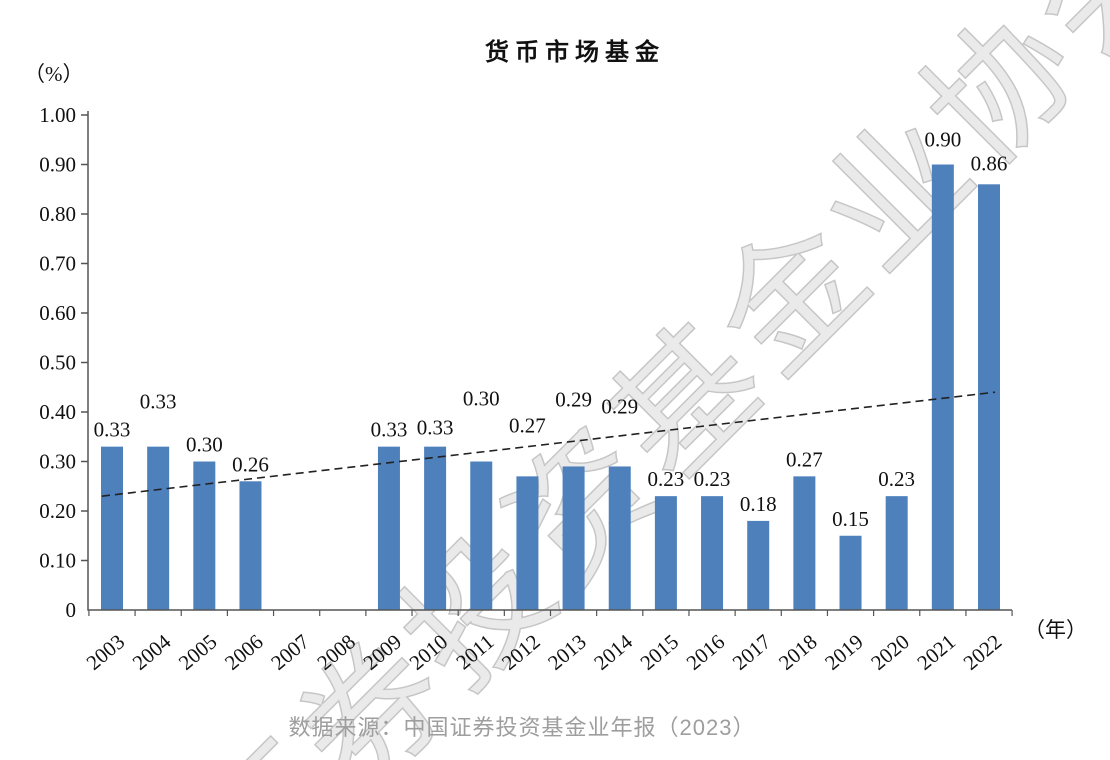 Image resolution: width=1110 pixels, height=760 pixels. Describe the element at coordinates (798, 651) in the screenshot. I see `x-tick-label: 2018` at that location.